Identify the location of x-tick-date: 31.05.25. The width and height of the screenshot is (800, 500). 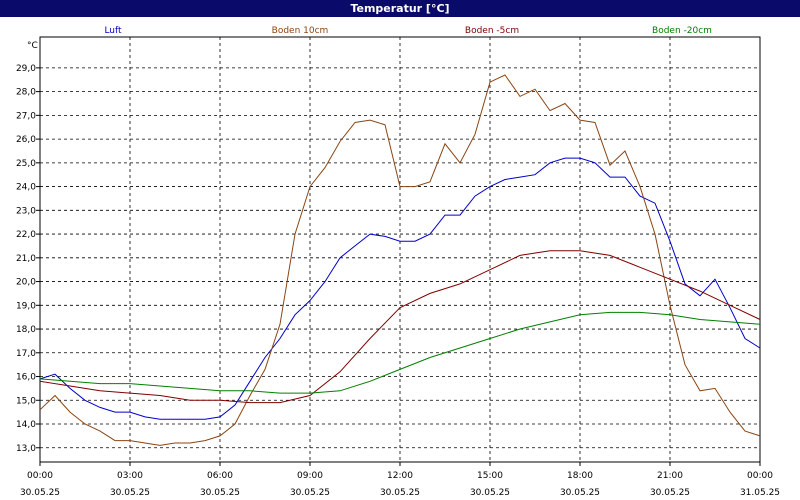
(760, 493).